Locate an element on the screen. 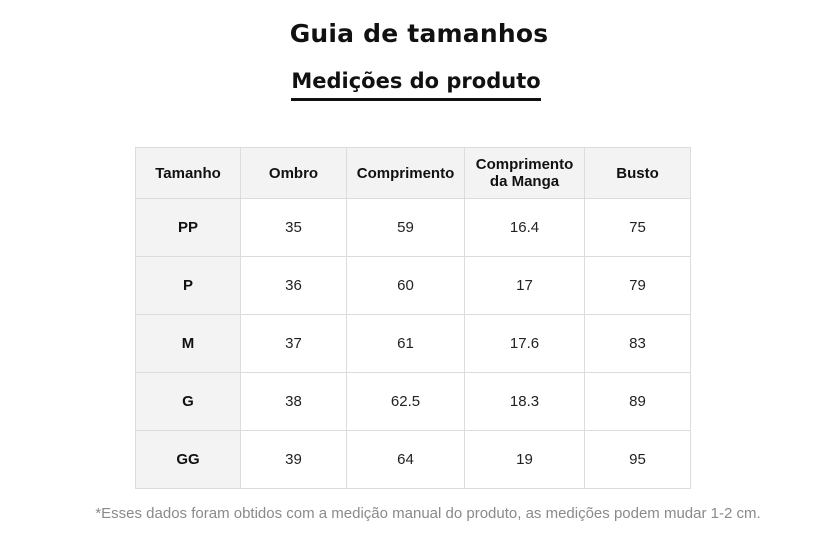  table-row: GG 39 64 19 95 is located at coordinates (413, 459).